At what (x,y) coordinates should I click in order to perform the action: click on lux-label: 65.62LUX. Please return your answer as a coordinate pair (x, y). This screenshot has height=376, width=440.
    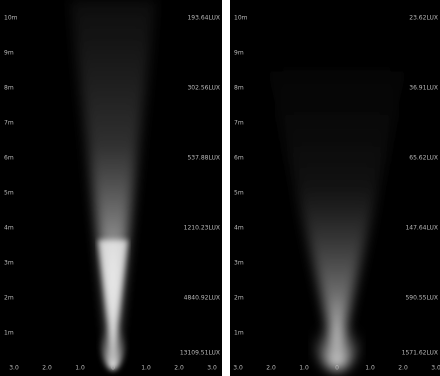
    Looking at the image, I should click on (423, 158).